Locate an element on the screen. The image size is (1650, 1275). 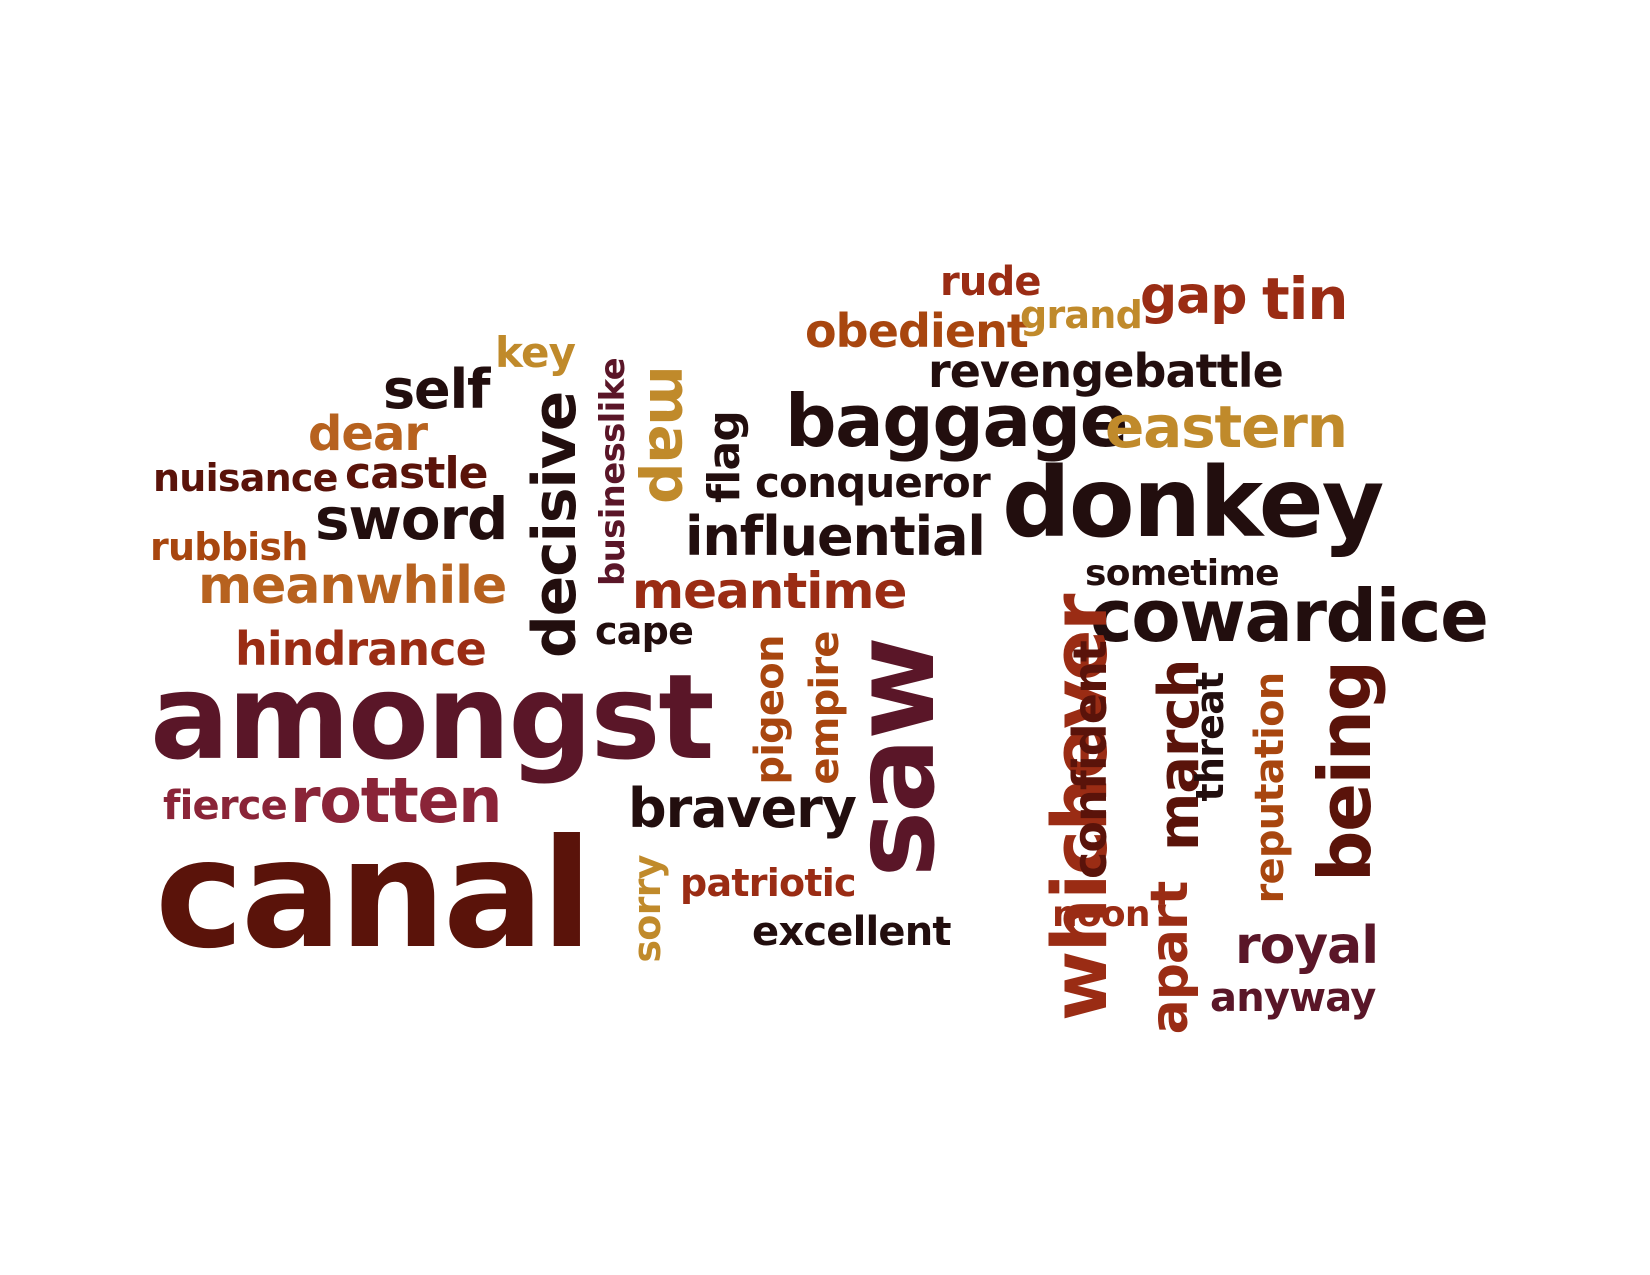
word-noon: noon is located at coordinates (1101, 914).